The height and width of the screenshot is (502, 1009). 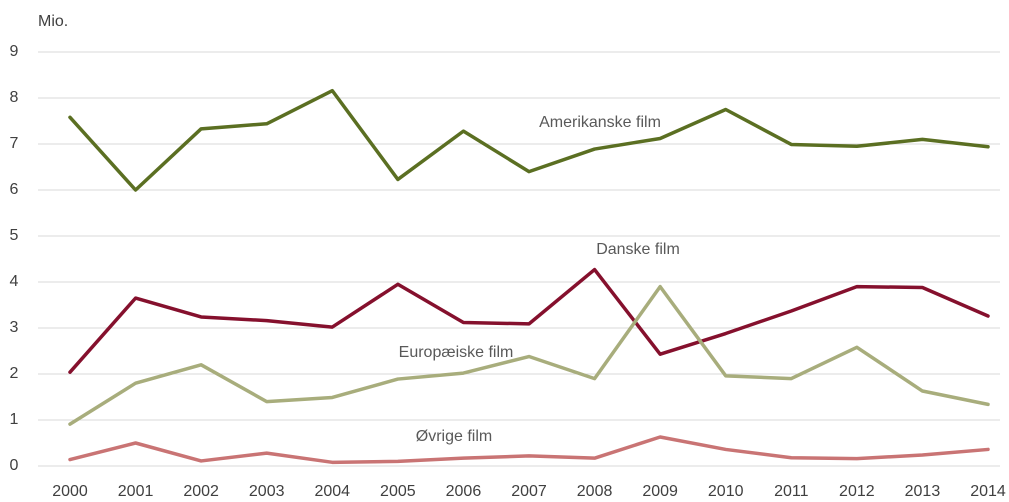 I want to click on y-tick-label: 1, so click(x=14, y=419).